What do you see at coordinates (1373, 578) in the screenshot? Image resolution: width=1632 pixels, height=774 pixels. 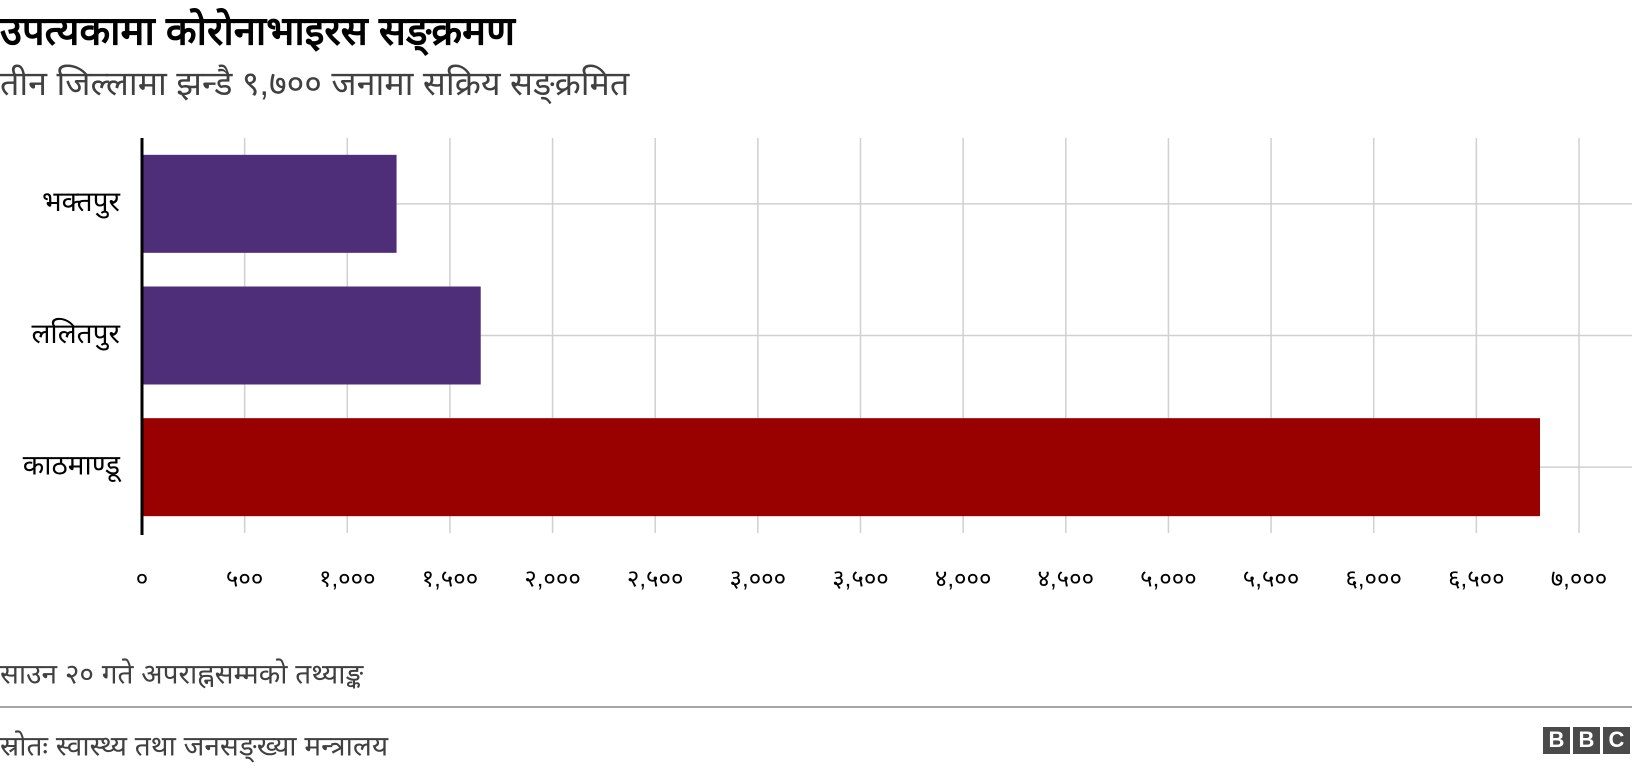 I see `x-tick-label: ६,०००` at bounding box center [1373, 578].